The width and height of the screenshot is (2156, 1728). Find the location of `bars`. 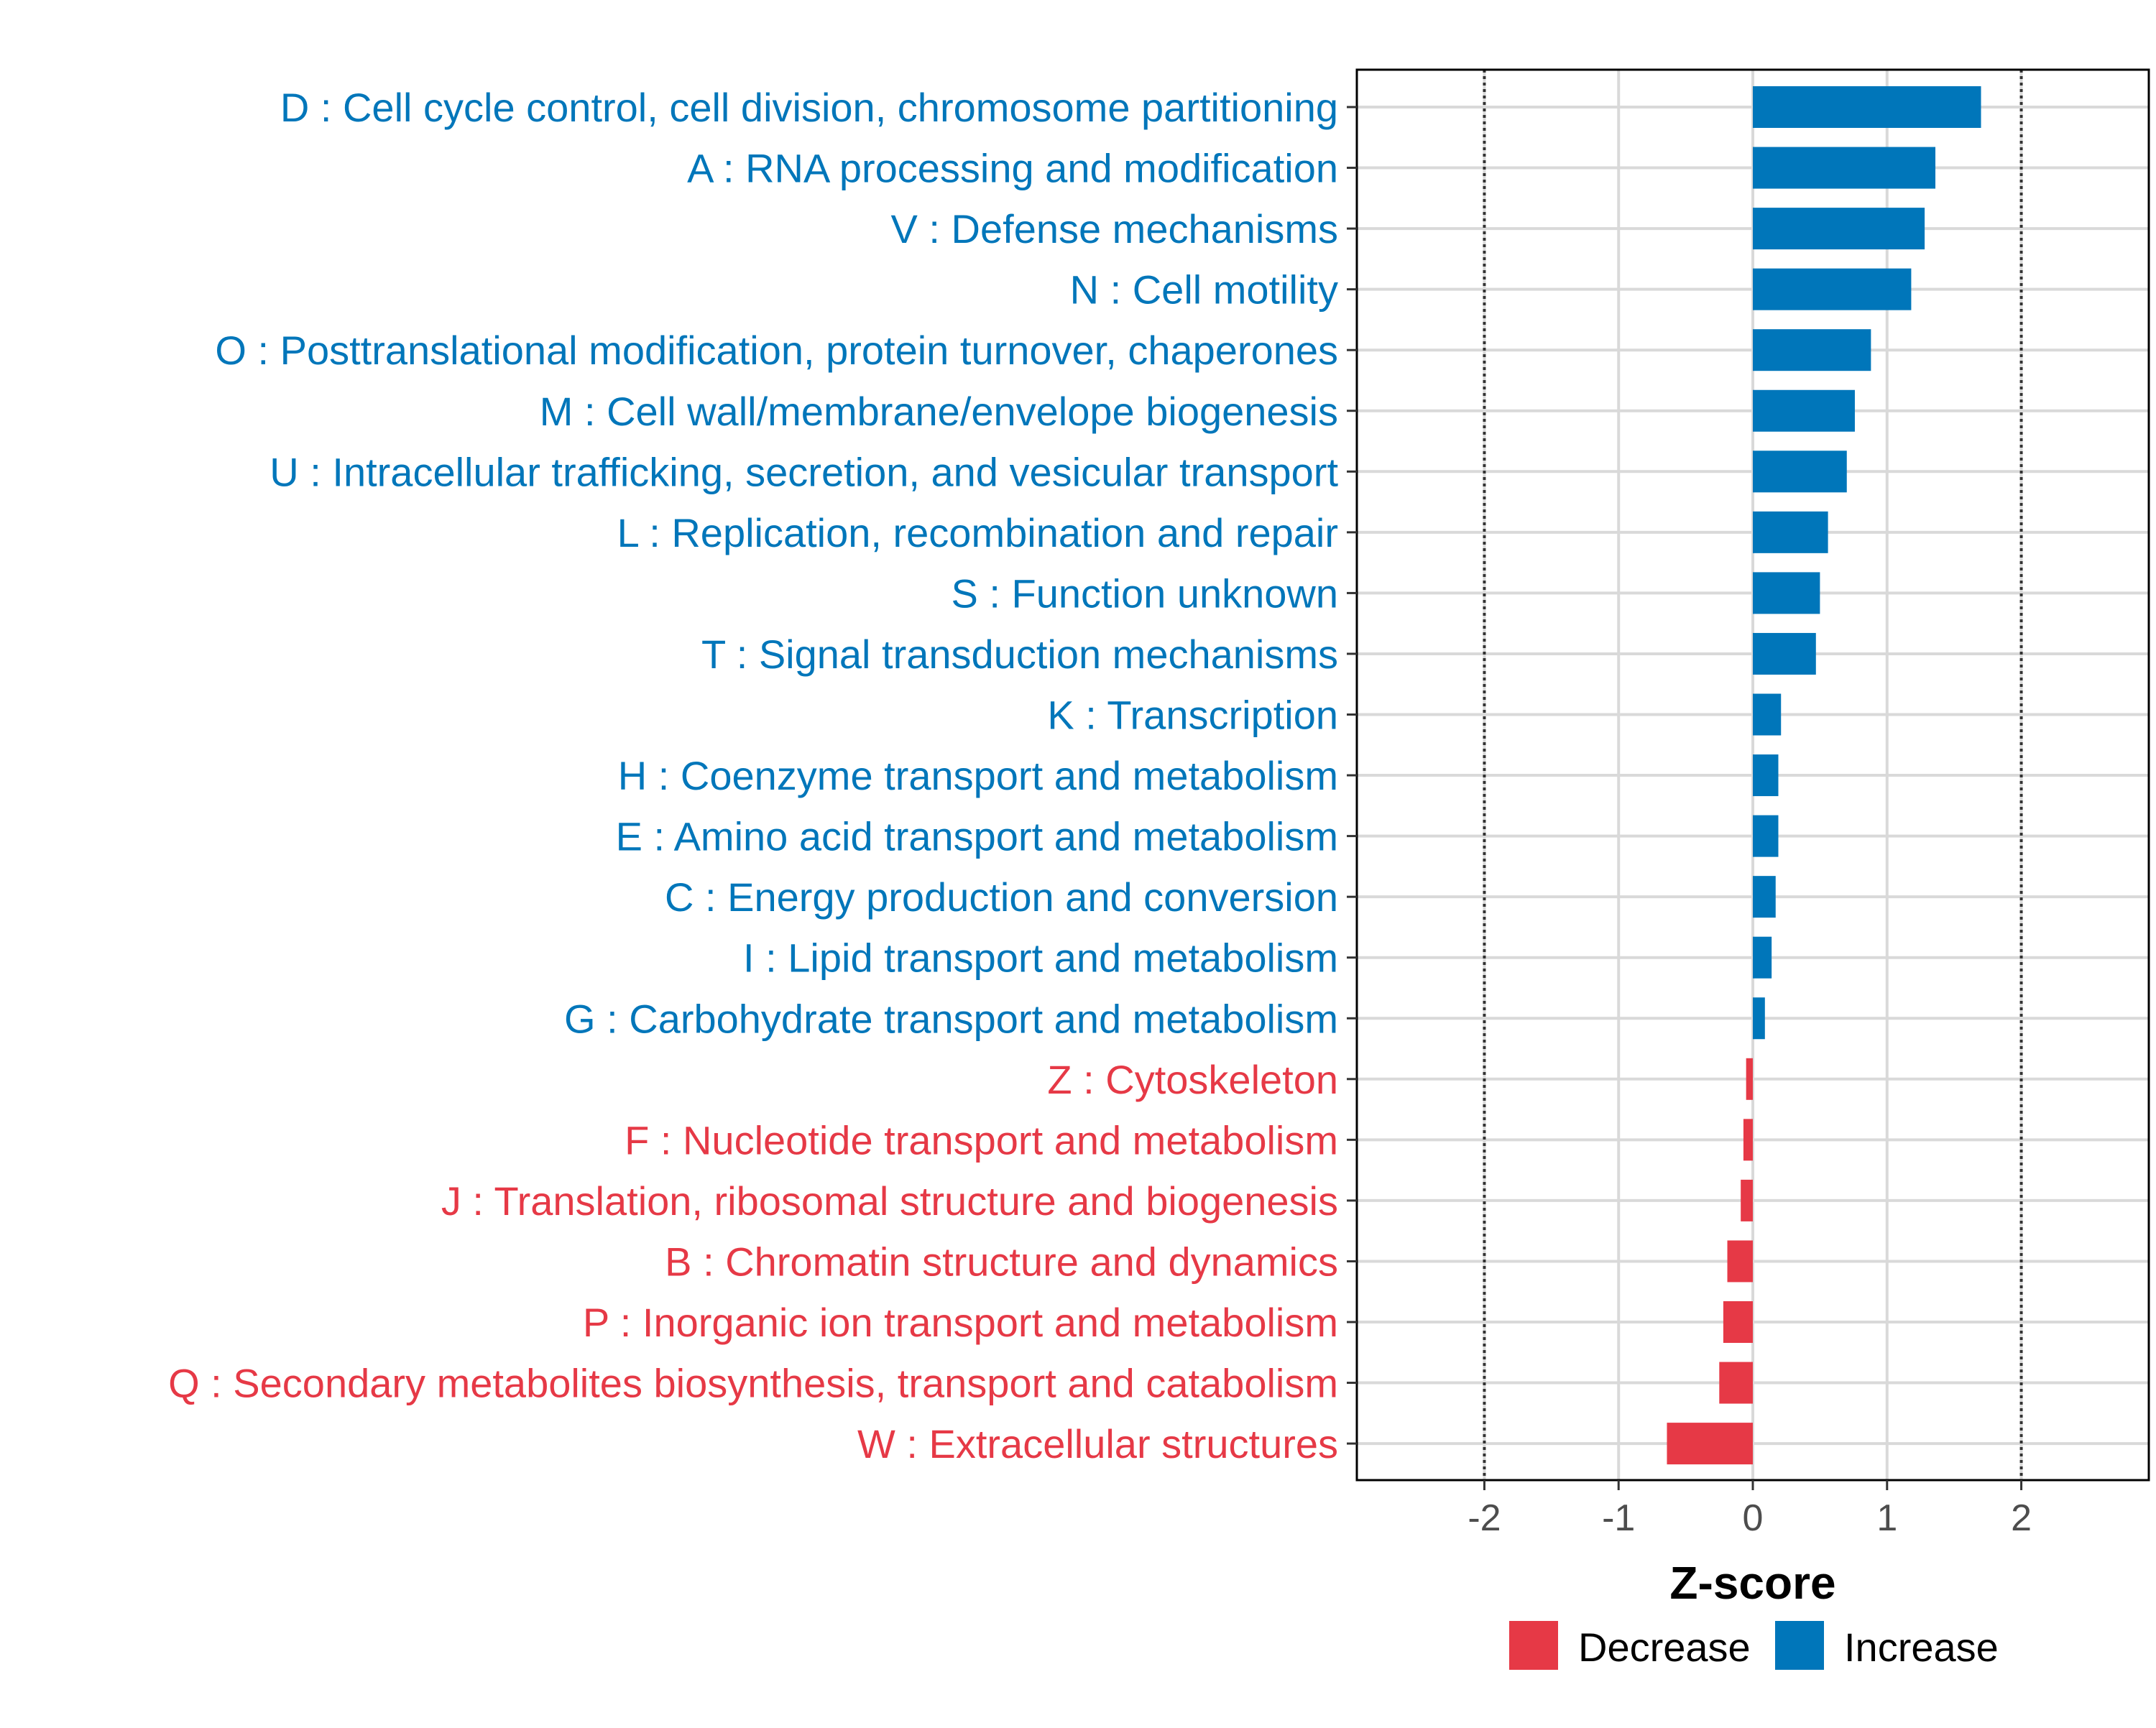

bars is located at coordinates (1824, 776).